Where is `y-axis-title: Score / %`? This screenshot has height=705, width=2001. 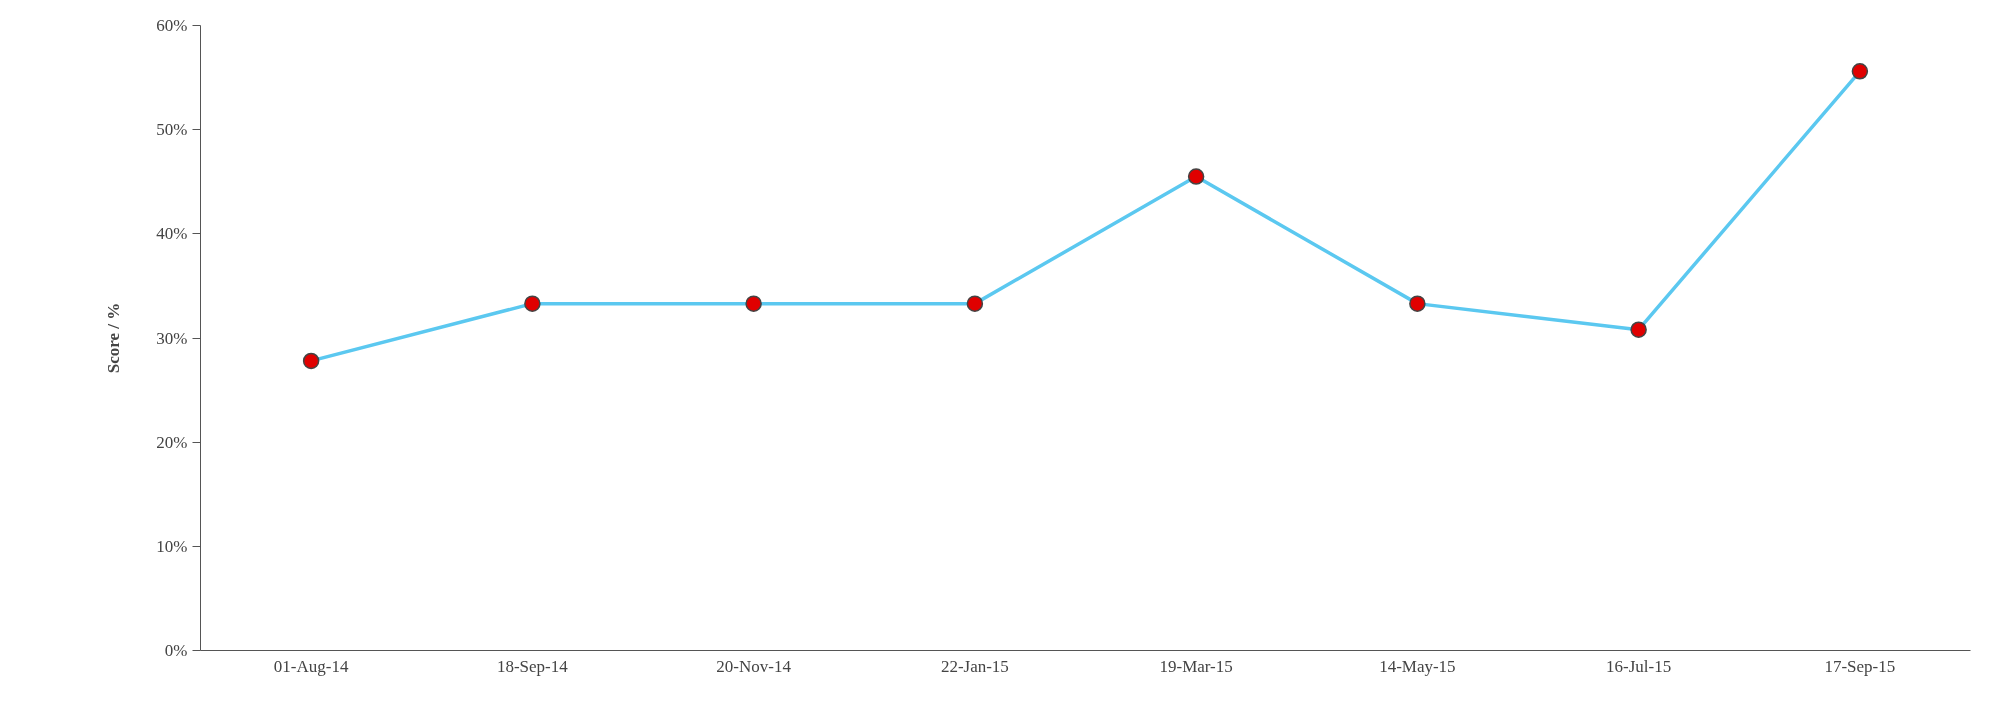
y-axis-title: Score / % is located at coordinates (114, 338).